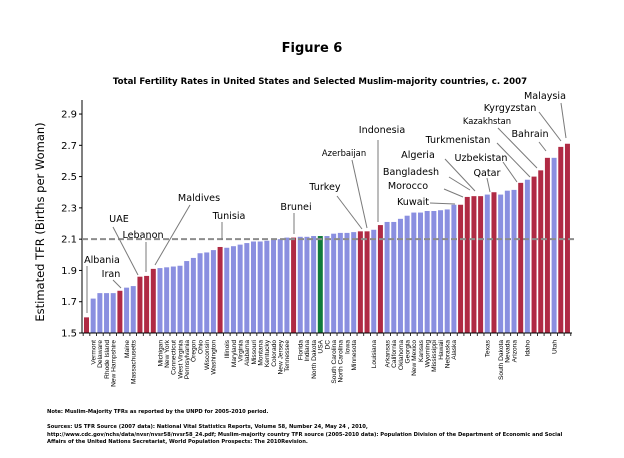  What do you see at coordinates (220, 289) in the screenshot?
I see `bar-tunisia` at bounding box center [220, 289].